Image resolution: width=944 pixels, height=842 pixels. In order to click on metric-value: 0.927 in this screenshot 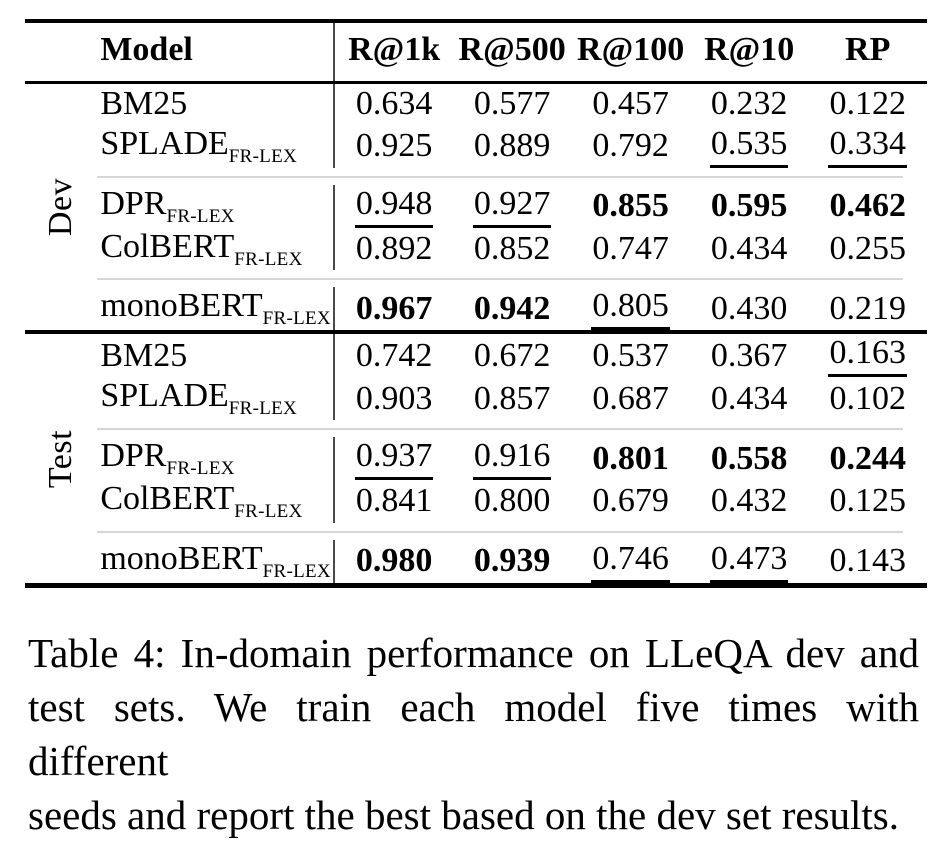, I will do `click(512, 206)`.